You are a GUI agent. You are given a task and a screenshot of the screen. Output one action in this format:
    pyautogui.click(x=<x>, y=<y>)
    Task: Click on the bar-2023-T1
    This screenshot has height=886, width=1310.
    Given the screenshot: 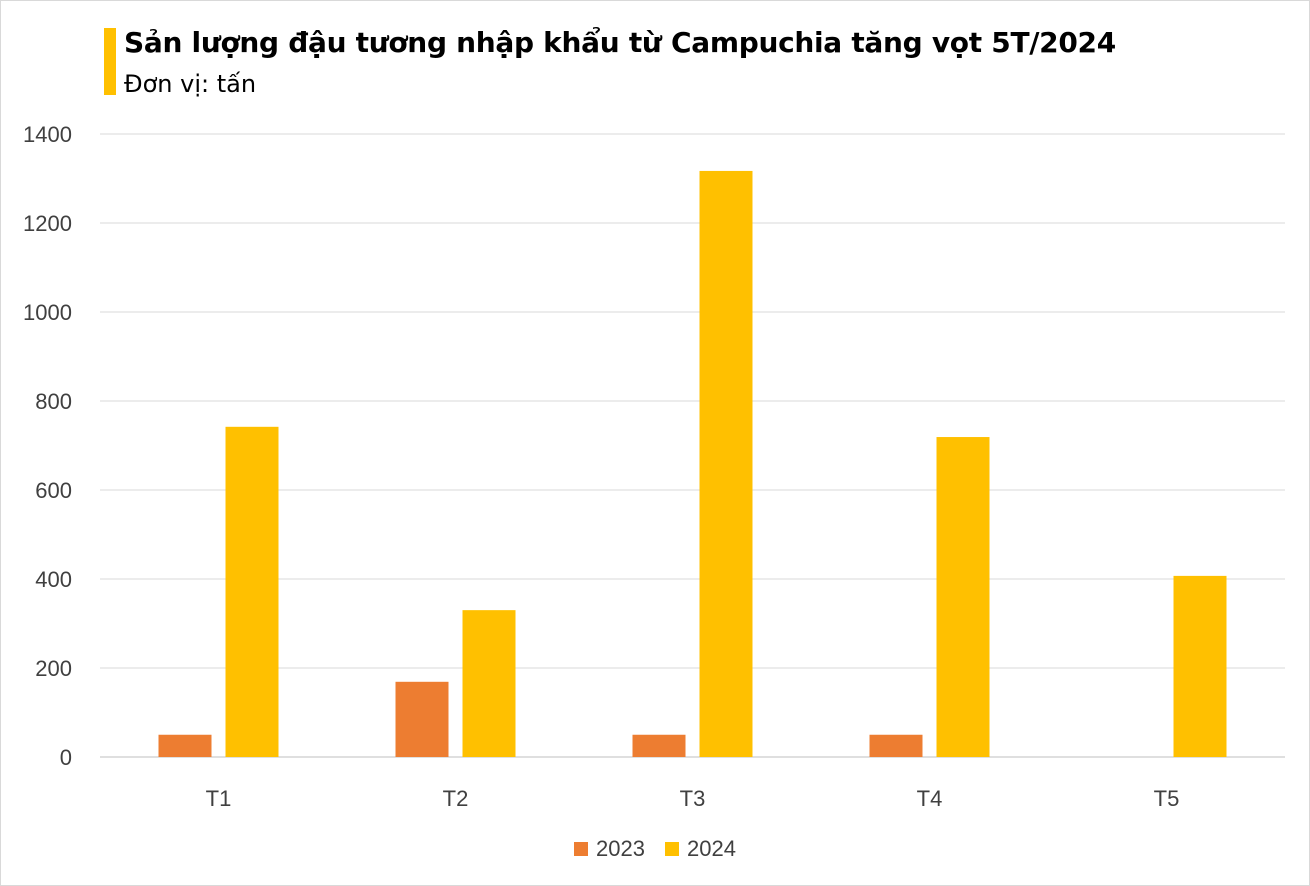 What is the action you would take?
    pyautogui.click(x=185, y=745)
    